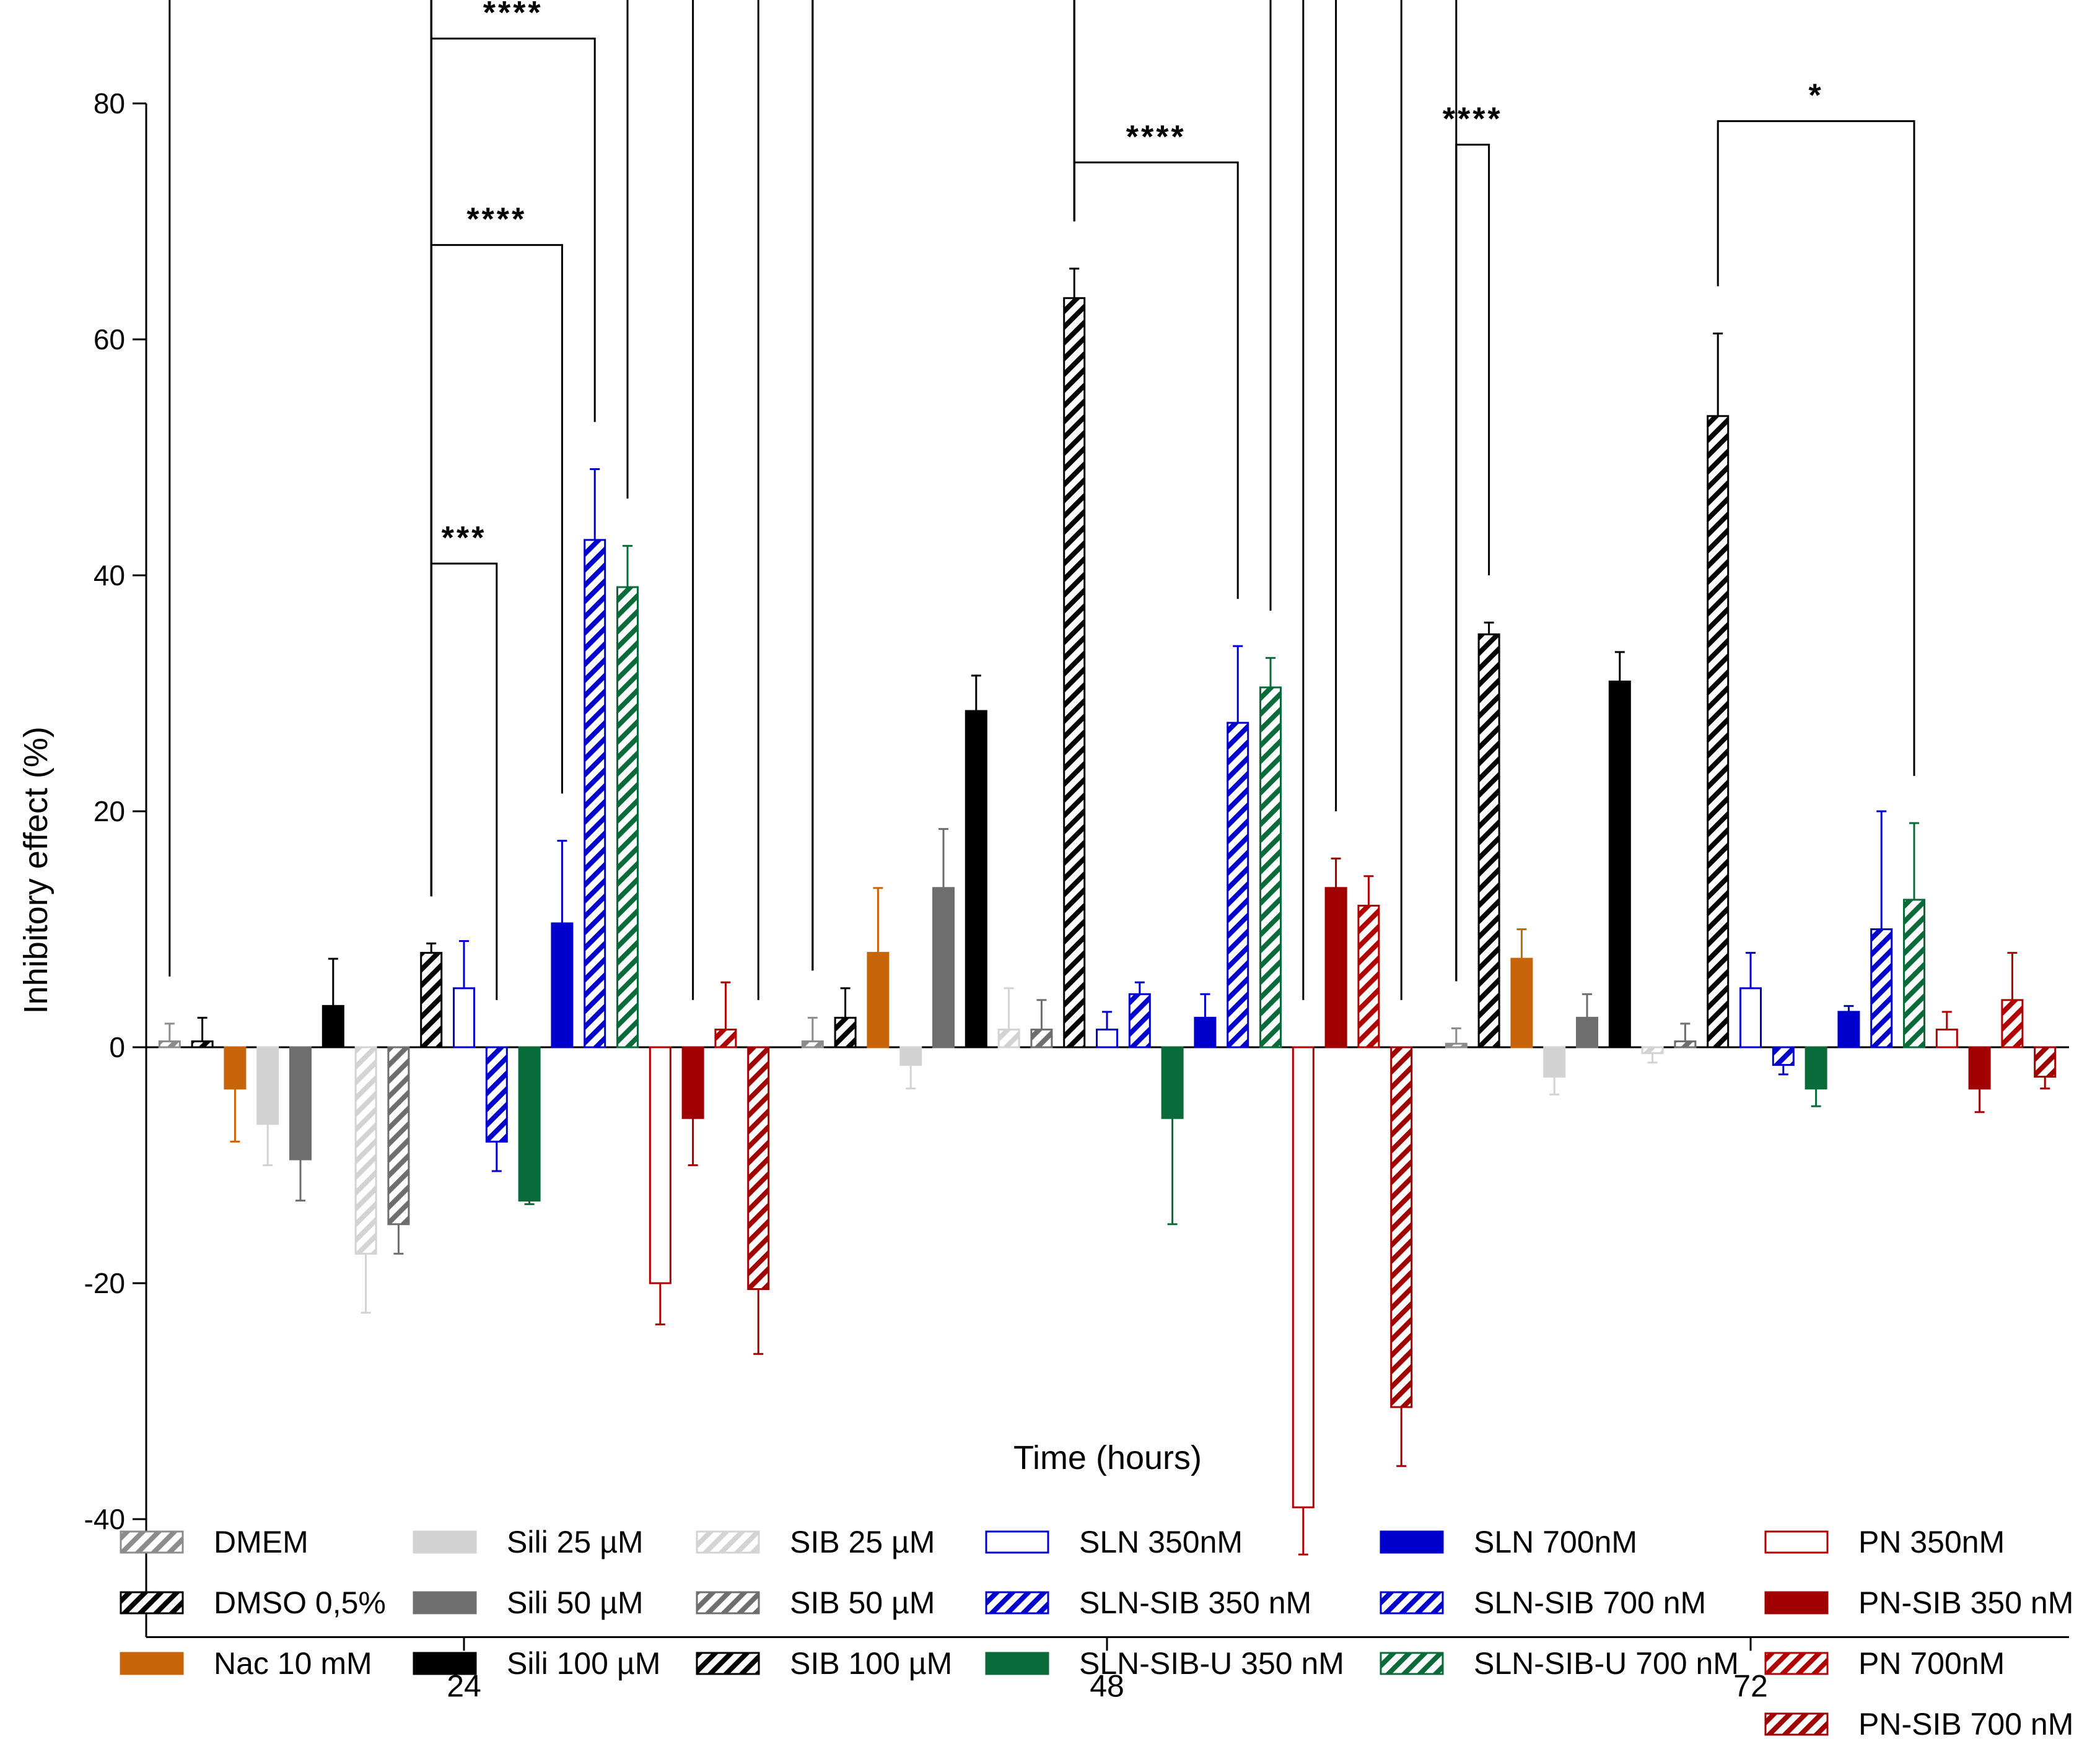 This screenshot has width=2100, height=1739. Describe the element at coordinates (1412, 1542) in the screenshot. I see `legend-swatch-sln-700nm` at that location.